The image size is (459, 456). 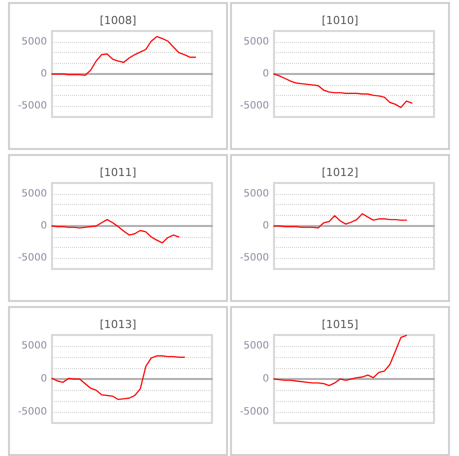 I want to click on chart-title: [1012], so click(x=340, y=172).